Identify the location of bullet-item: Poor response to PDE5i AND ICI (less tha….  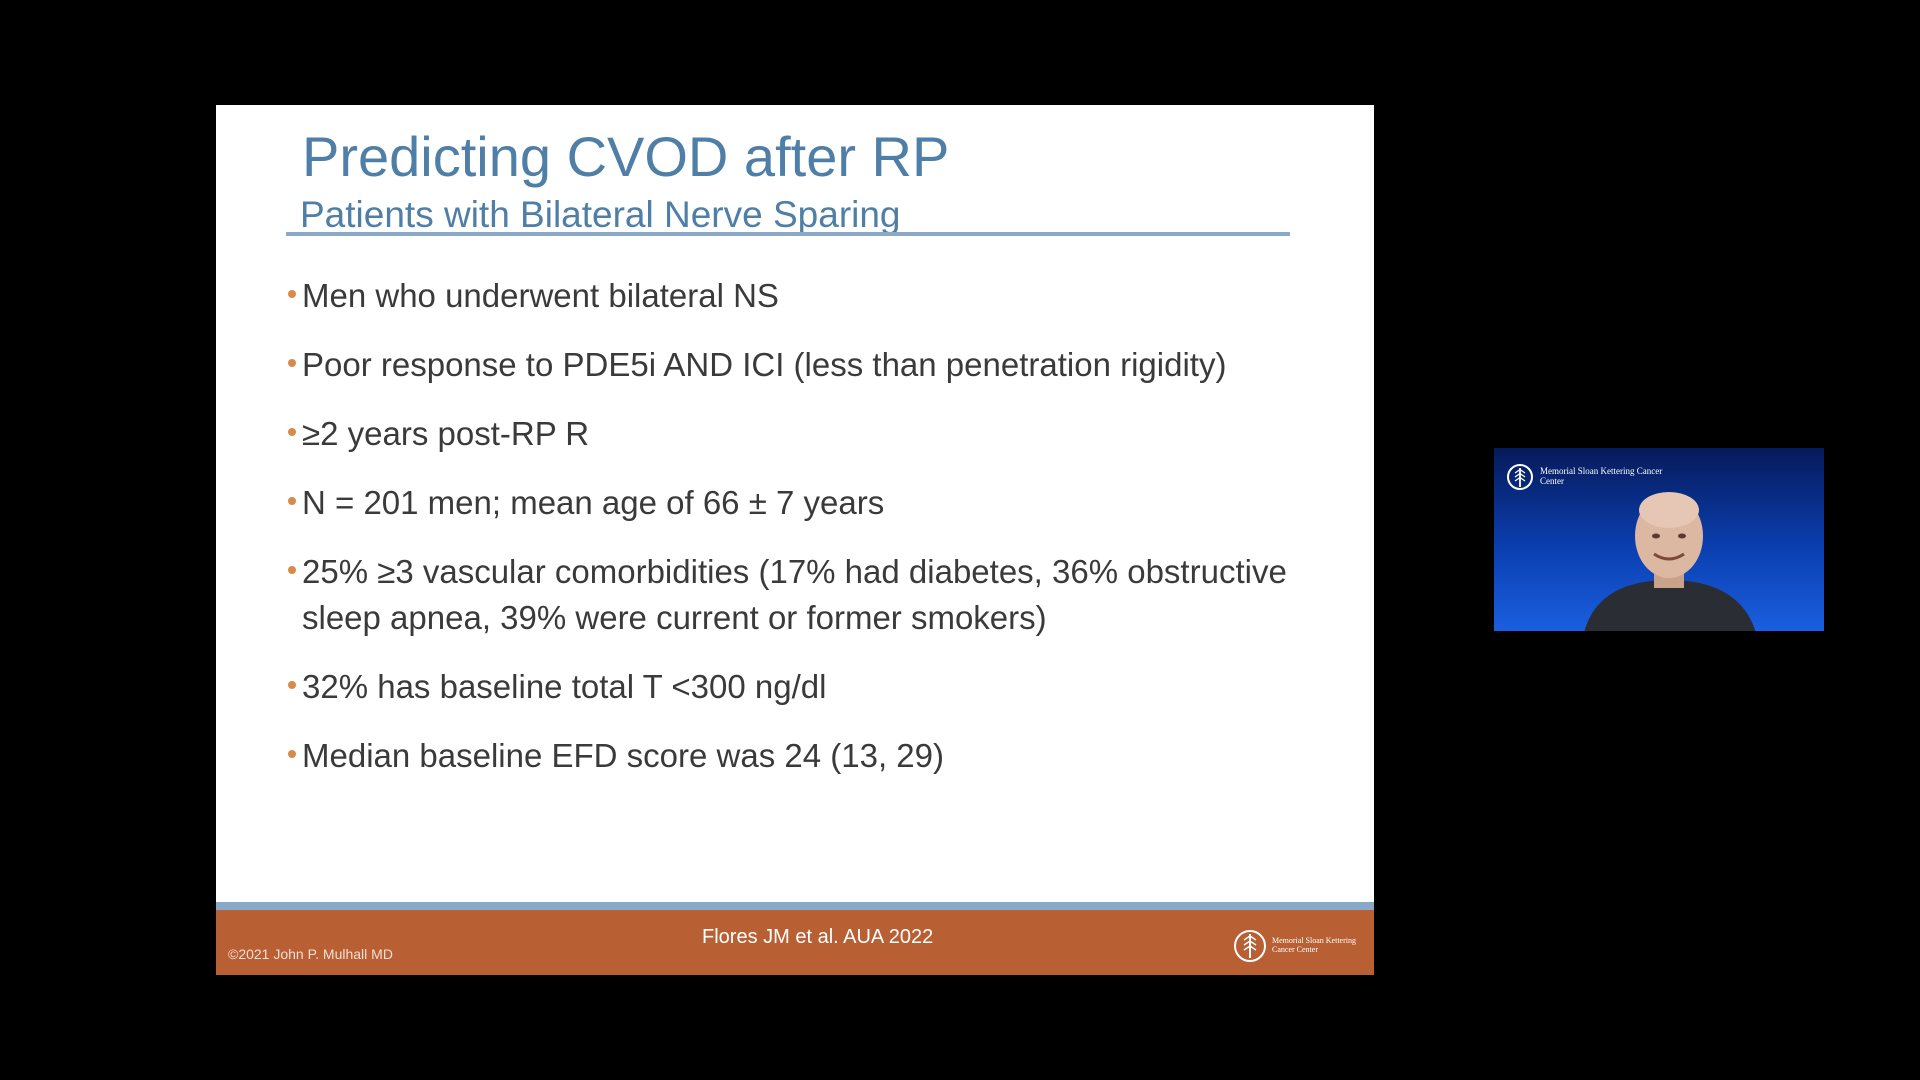
(818, 365).